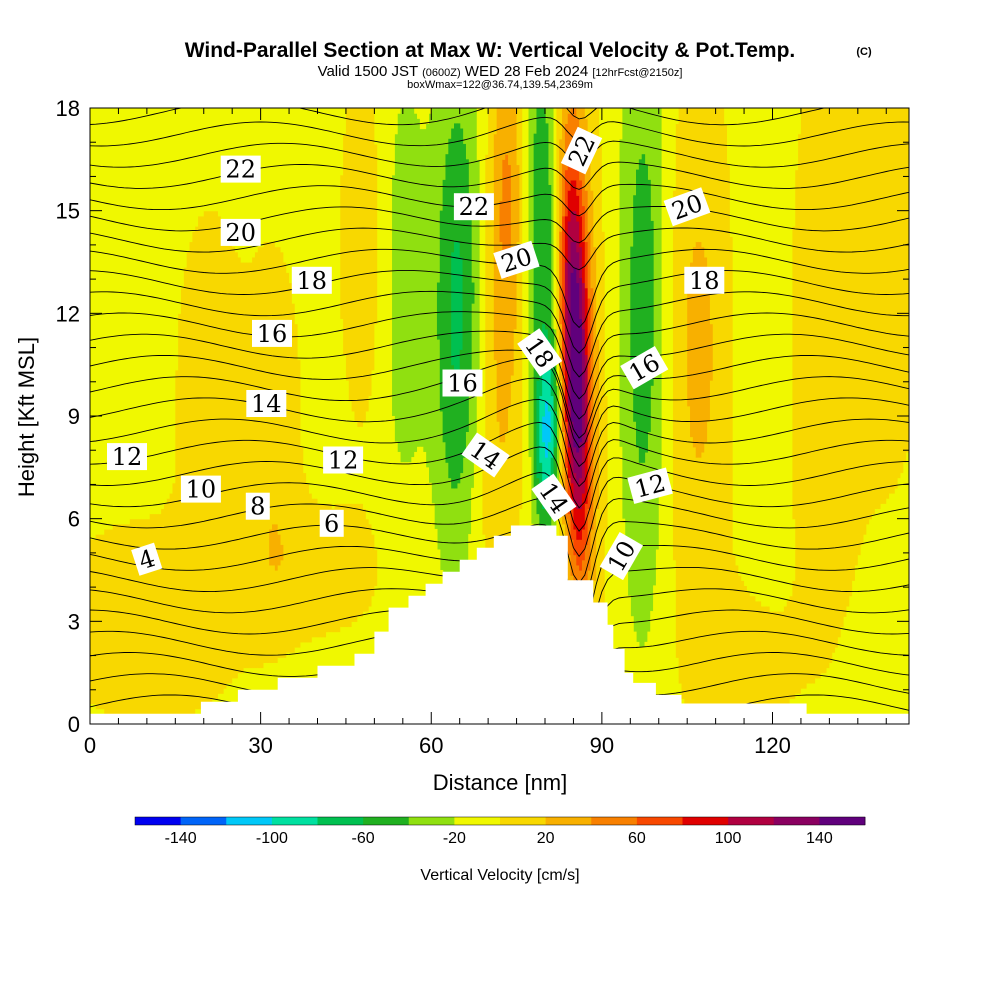  I want to click on x-tick-label: 60, so click(431, 745).